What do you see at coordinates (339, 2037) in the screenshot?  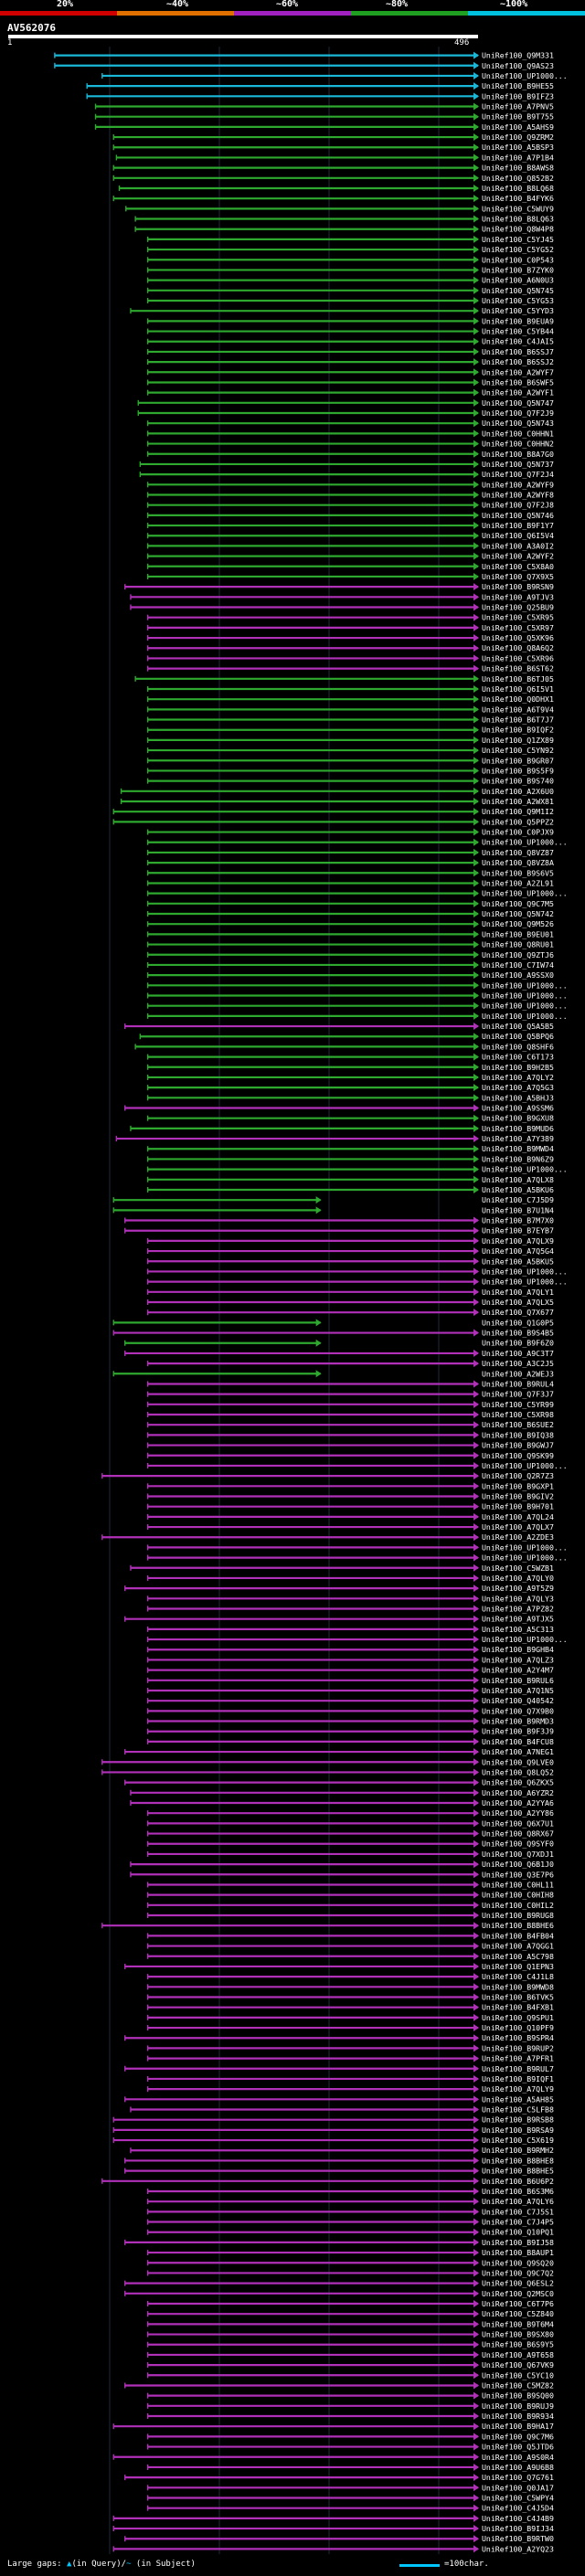 I see `hit-row: UniRef100_B9SPR4` at bounding box center [339, 2037].